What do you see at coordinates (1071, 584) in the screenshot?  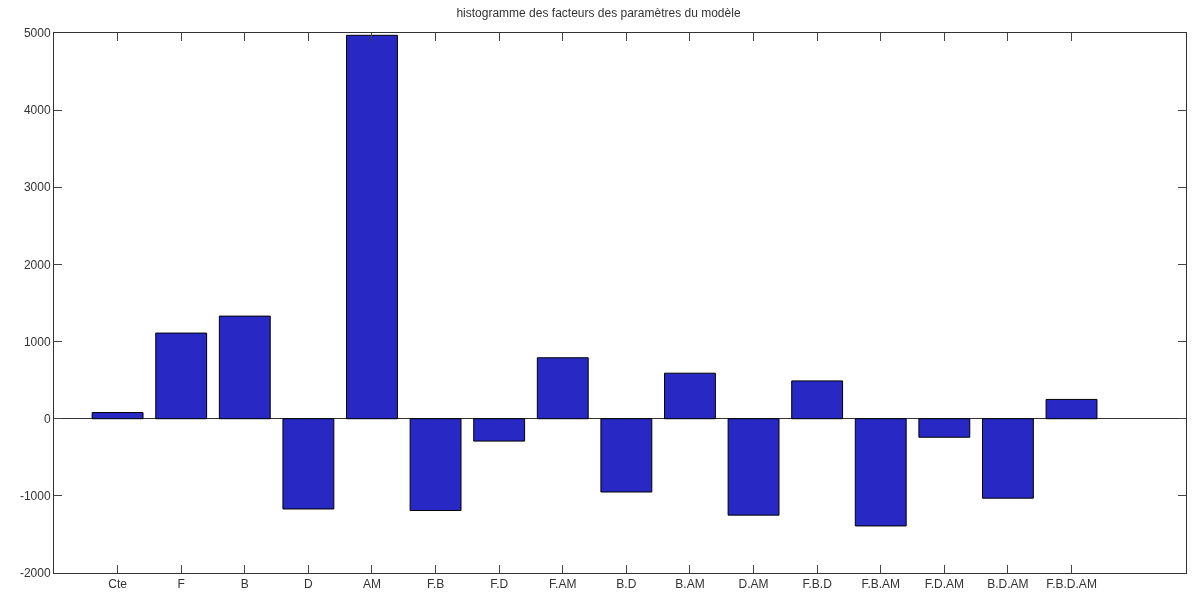 I see `x-tick-label: F.B.D.AM` at bounding box center [1071, 584].